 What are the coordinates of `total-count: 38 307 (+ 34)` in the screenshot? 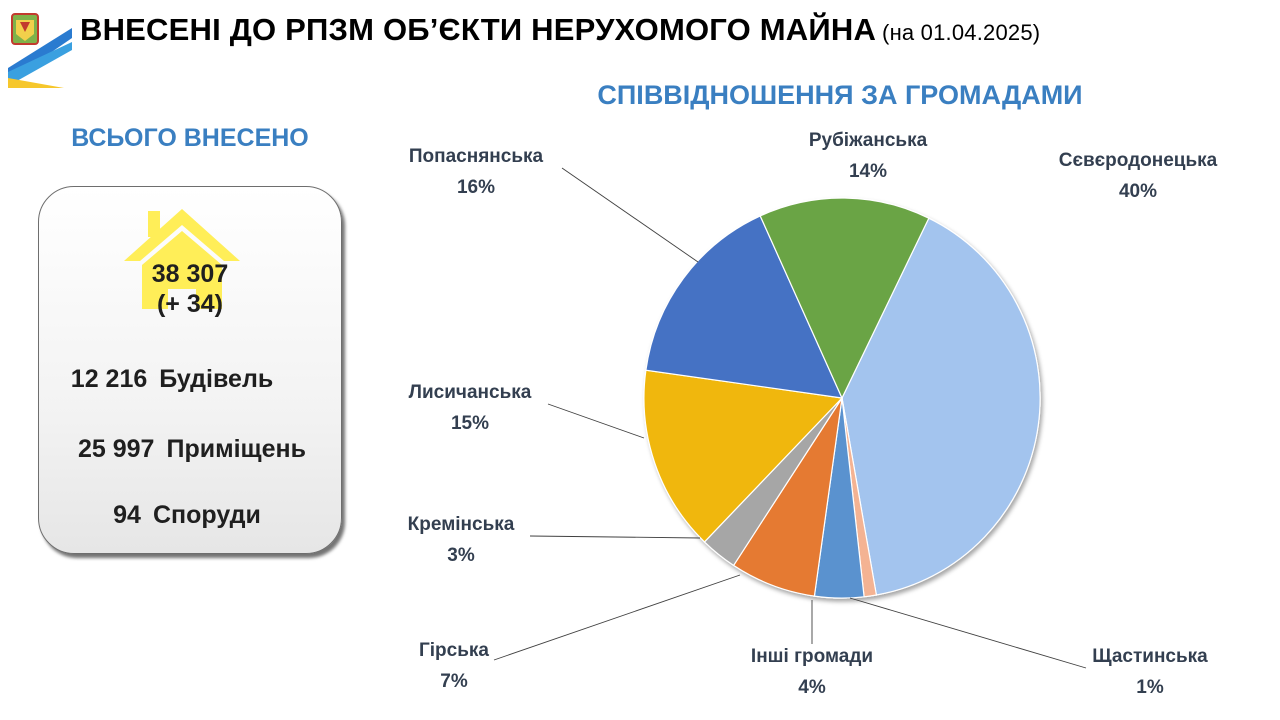 It's located at (190, 289).